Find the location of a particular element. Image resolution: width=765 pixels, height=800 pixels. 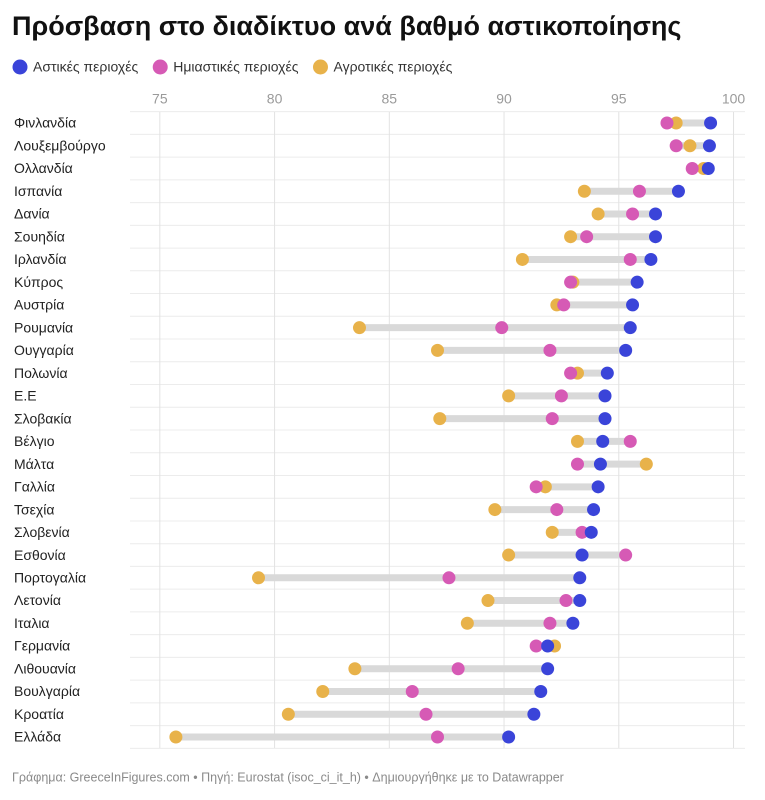

category-label: Εσθονία is located at coordinates (40, 555).